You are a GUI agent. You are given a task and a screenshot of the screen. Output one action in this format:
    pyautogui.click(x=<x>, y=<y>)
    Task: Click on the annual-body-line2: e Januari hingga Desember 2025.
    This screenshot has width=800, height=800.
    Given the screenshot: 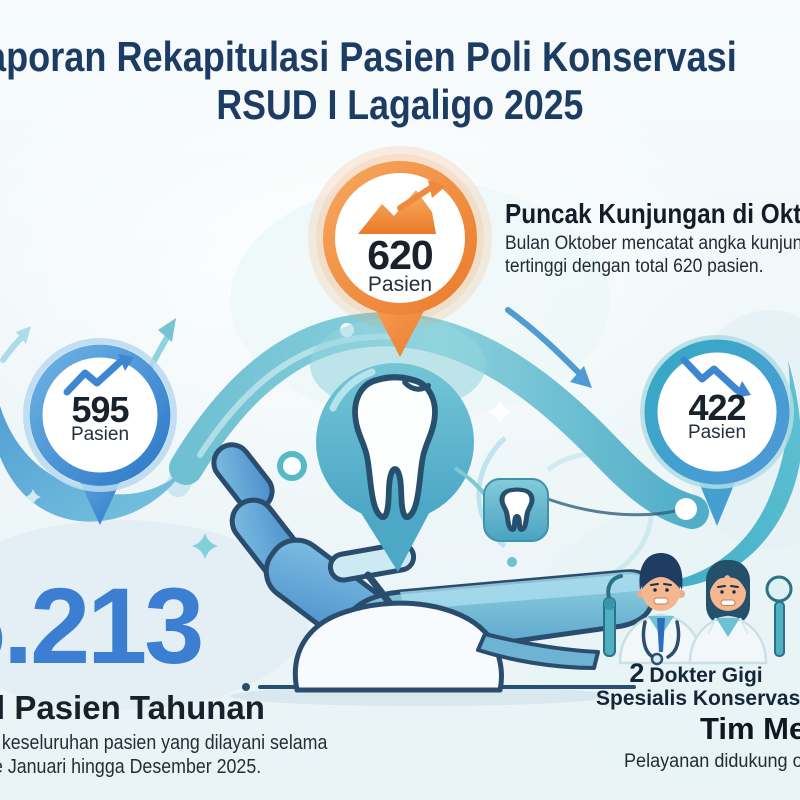 What is the action you would take?
    pyautogui.click(x=131, y=767)
    